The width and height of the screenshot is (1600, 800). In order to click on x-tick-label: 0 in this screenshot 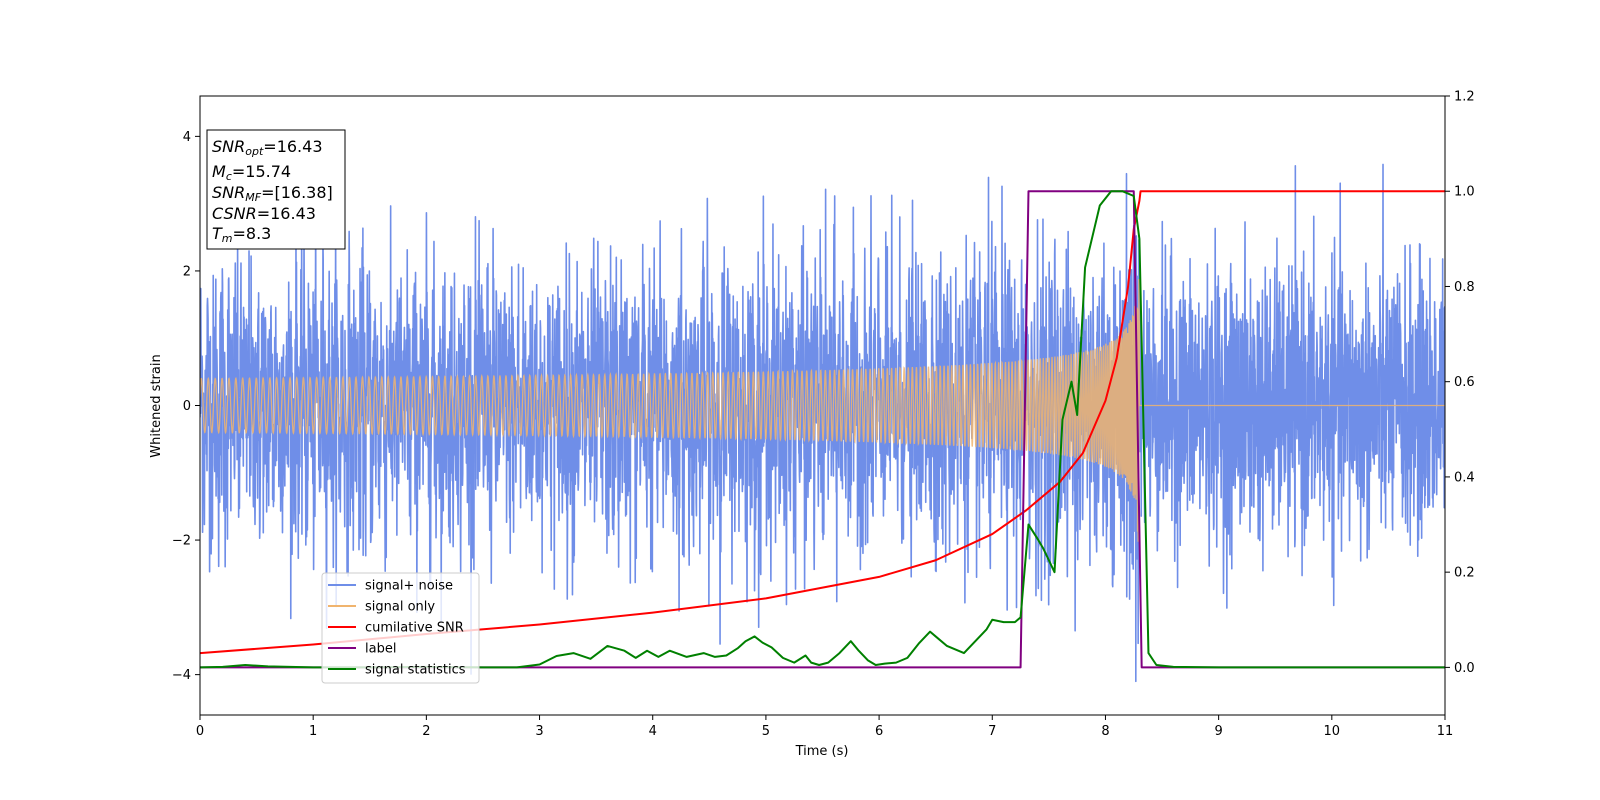, I will do `click(200, 731)`.